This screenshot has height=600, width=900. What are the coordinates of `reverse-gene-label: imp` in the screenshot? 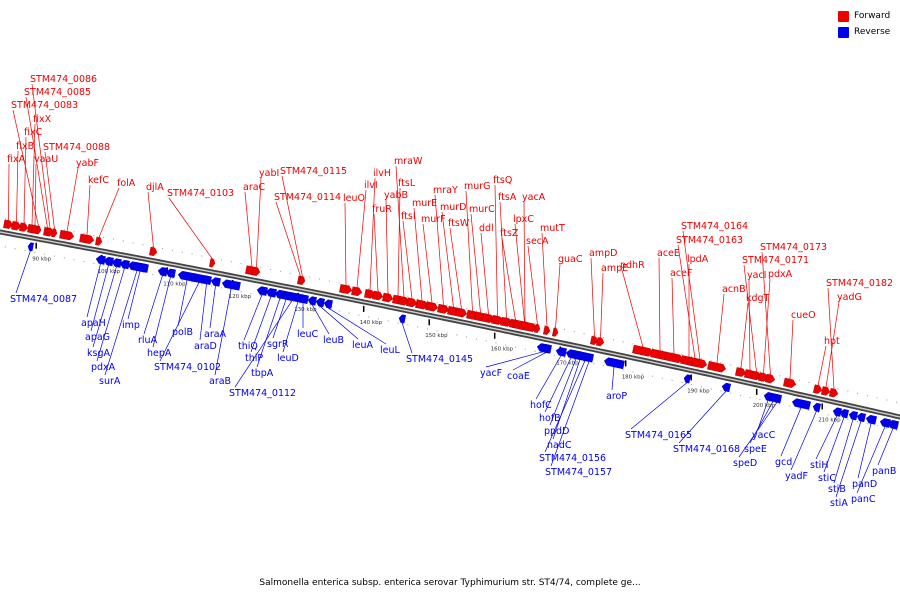 It's located at (131, 325).